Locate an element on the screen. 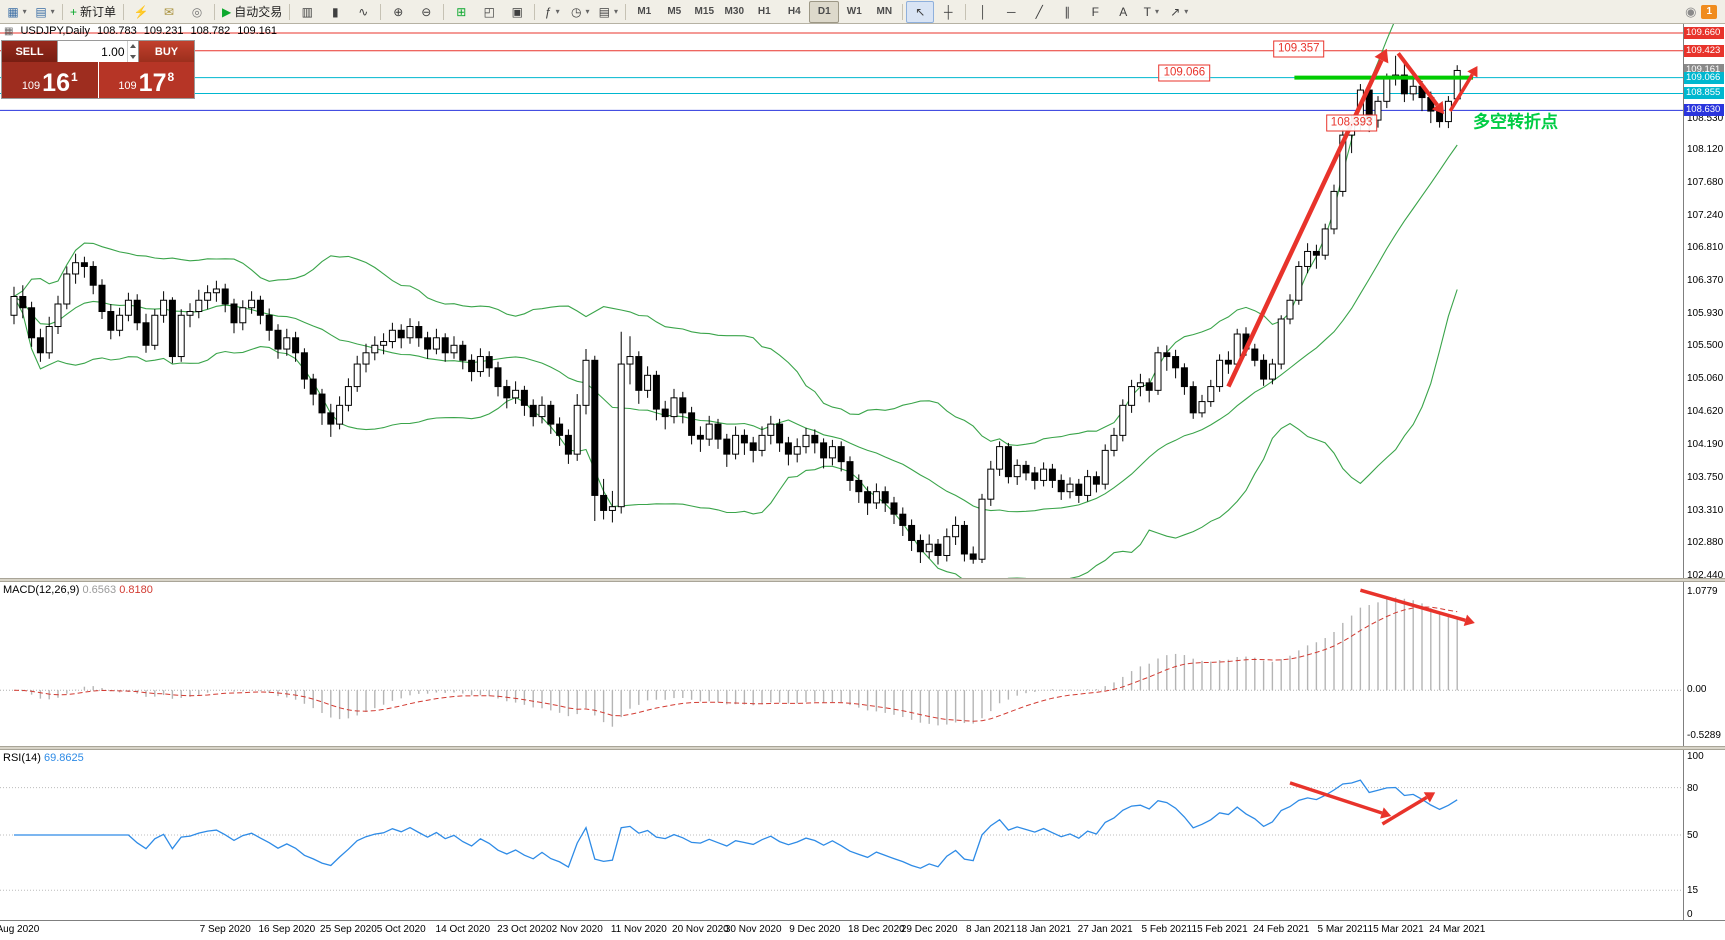  date-label: 5 Feb 2021 is located at coordinates (1167, 929).